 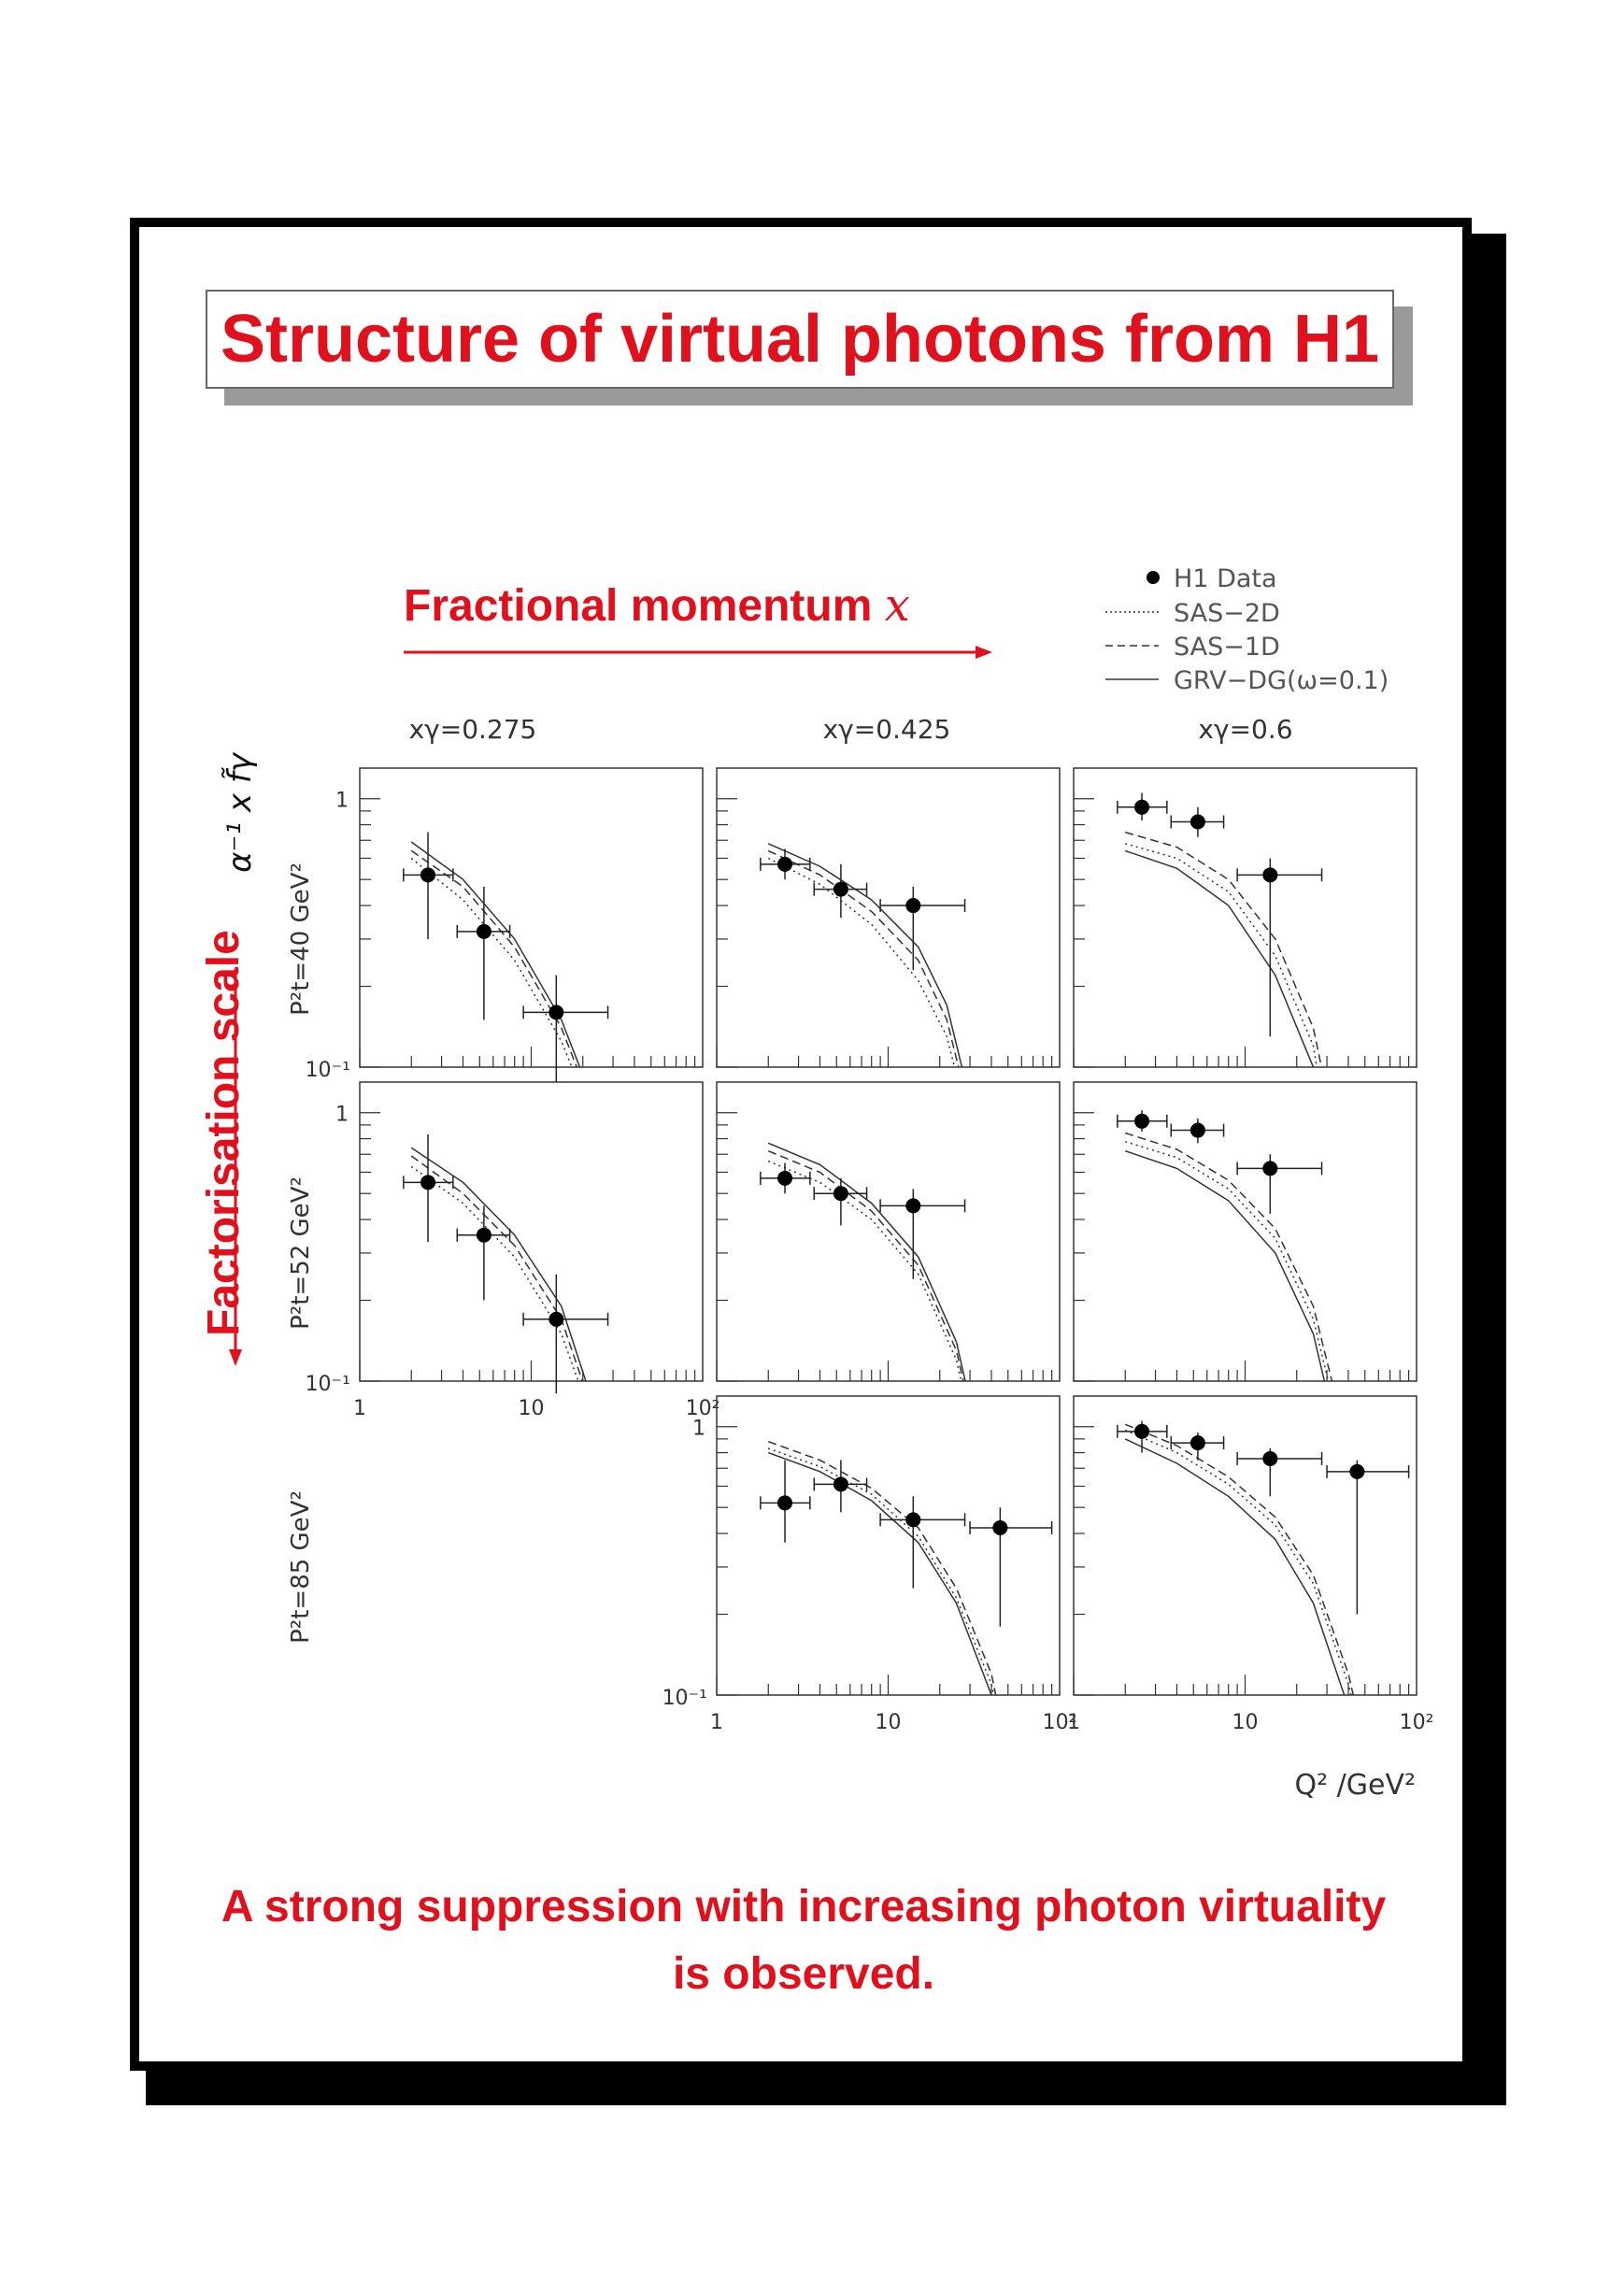 I want to click on x-direction-text: Fractional momentum, so click(x=638, y=606).